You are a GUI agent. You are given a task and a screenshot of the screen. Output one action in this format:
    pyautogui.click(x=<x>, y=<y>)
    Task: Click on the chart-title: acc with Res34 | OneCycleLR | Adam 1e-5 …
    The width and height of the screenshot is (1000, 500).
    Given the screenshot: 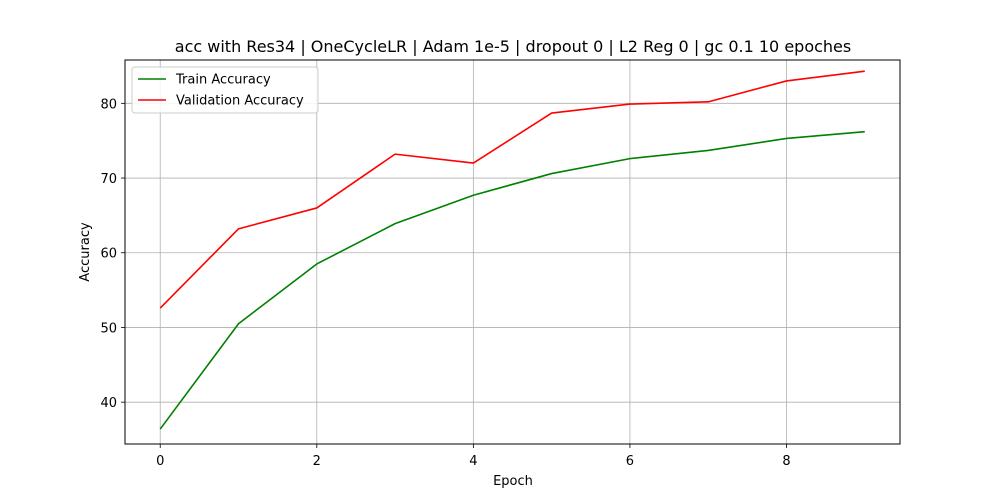 What is the action you would take?
    pyautogui.click(x=513, y=46)
    